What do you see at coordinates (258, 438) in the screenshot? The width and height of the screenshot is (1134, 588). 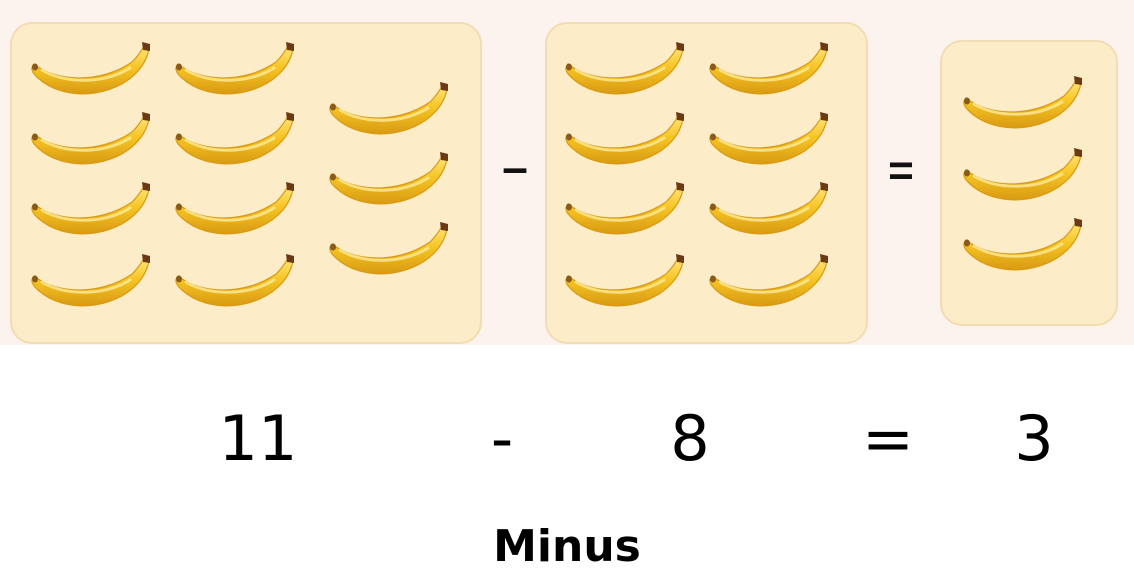 I see `minuend-number: 11` at bounding box center [258, 438].